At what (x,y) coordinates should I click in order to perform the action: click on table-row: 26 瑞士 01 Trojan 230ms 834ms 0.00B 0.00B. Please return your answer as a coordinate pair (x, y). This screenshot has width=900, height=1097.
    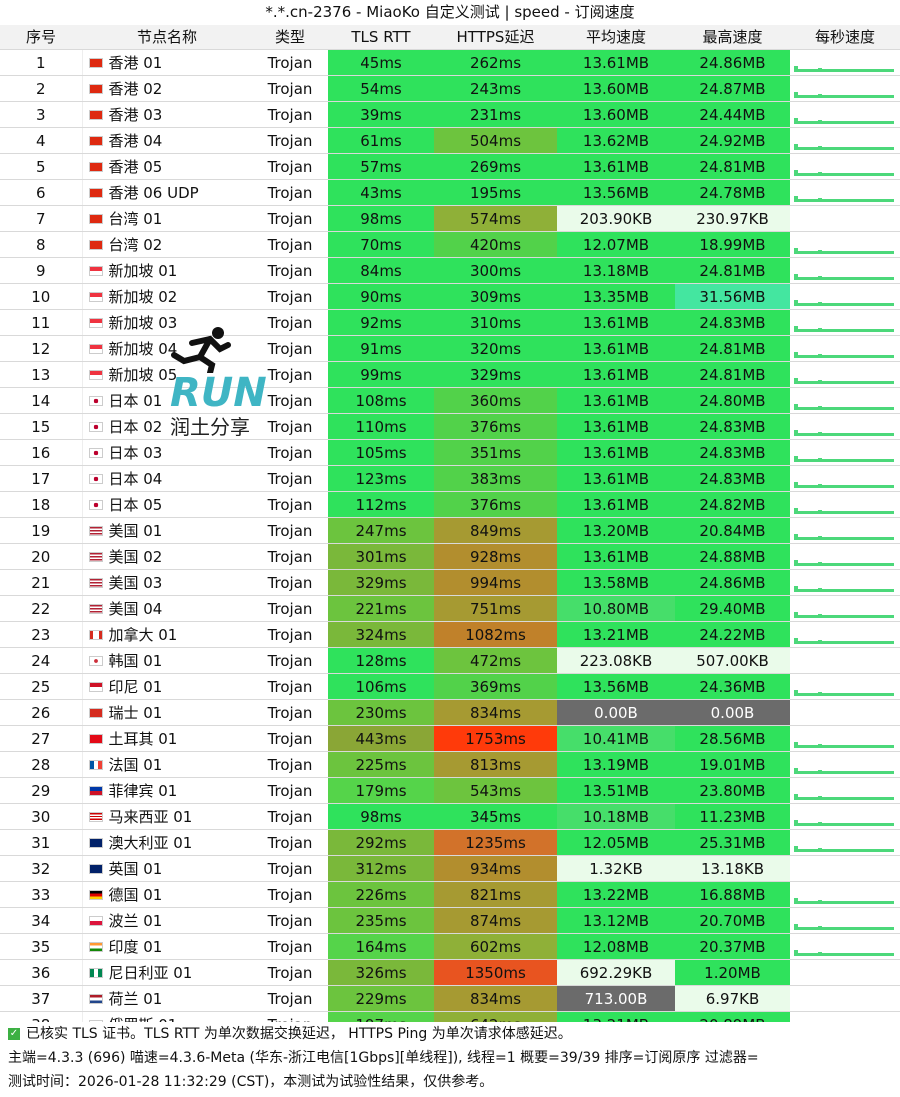
    Looking at the image, I should click on (450, 712).